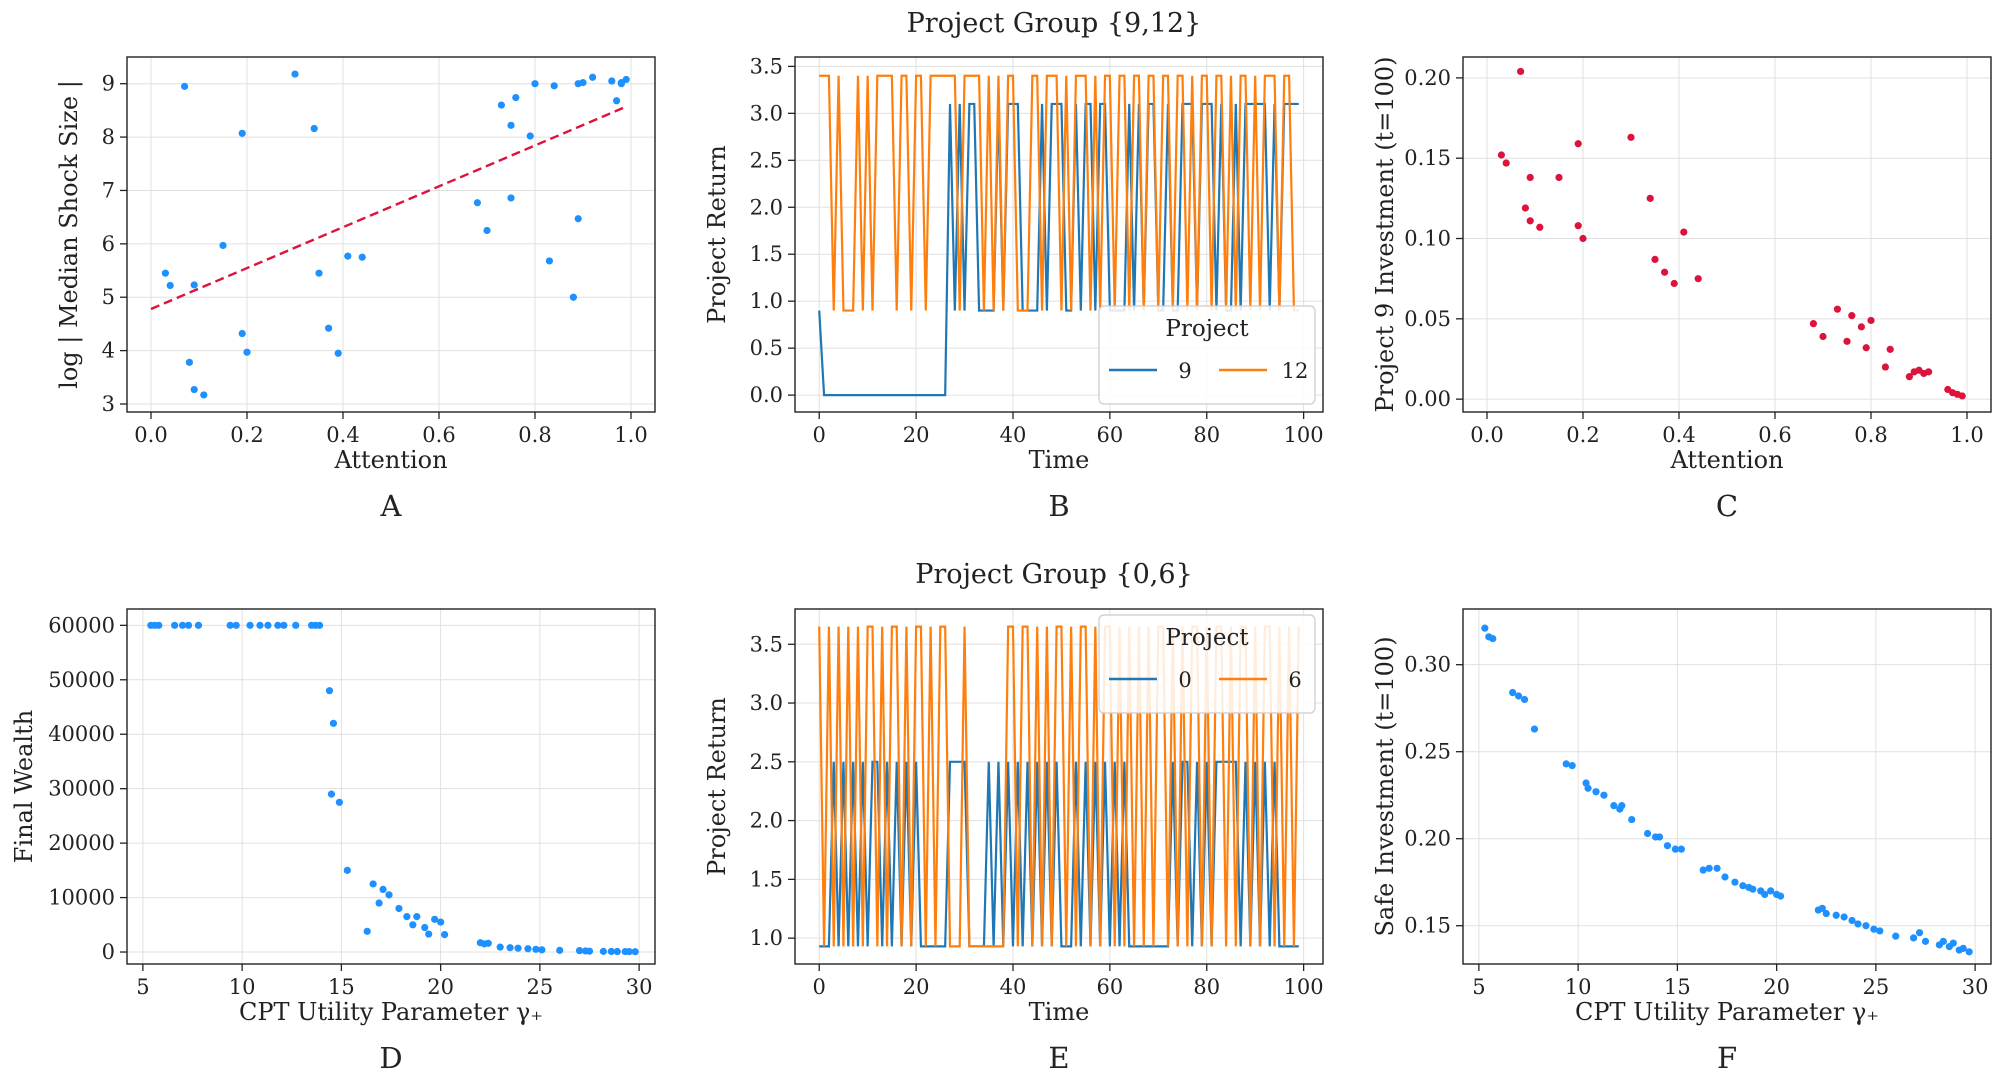 Image resolution: width=2000 pixels, height=1068 pixels. What do you see at coordinates (81, 843) in the screenshot?
I see `y-tick-label: 20000` at bounding box center [81, 843].